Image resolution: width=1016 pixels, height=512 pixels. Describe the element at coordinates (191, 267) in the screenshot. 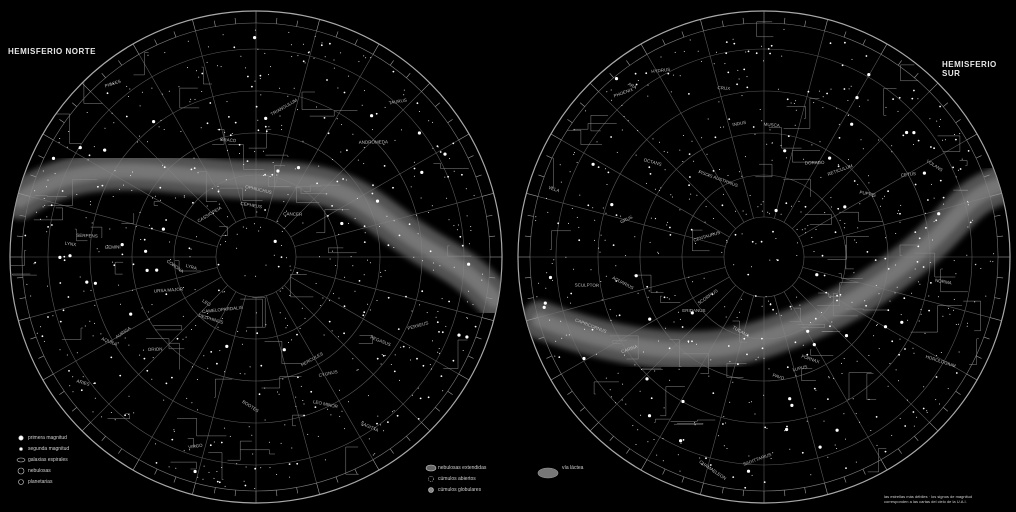

I see `constellation-label: LYRA` at that location.